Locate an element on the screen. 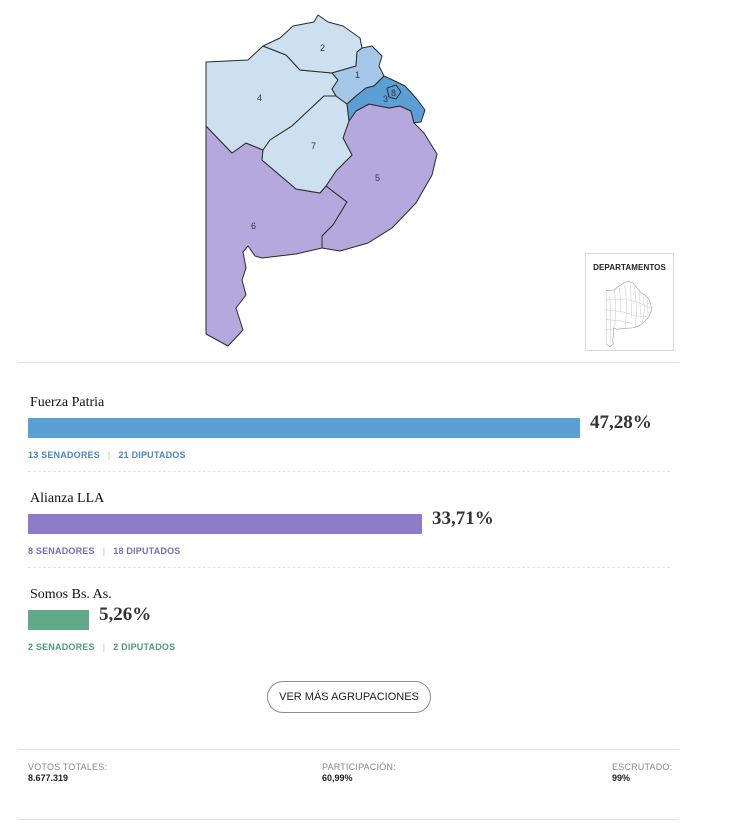 Image resolution: width=732 pixels, height=830 pixels. departments-toggle-button: DEPARTAMENTOS is located at coordinates (629, 302).